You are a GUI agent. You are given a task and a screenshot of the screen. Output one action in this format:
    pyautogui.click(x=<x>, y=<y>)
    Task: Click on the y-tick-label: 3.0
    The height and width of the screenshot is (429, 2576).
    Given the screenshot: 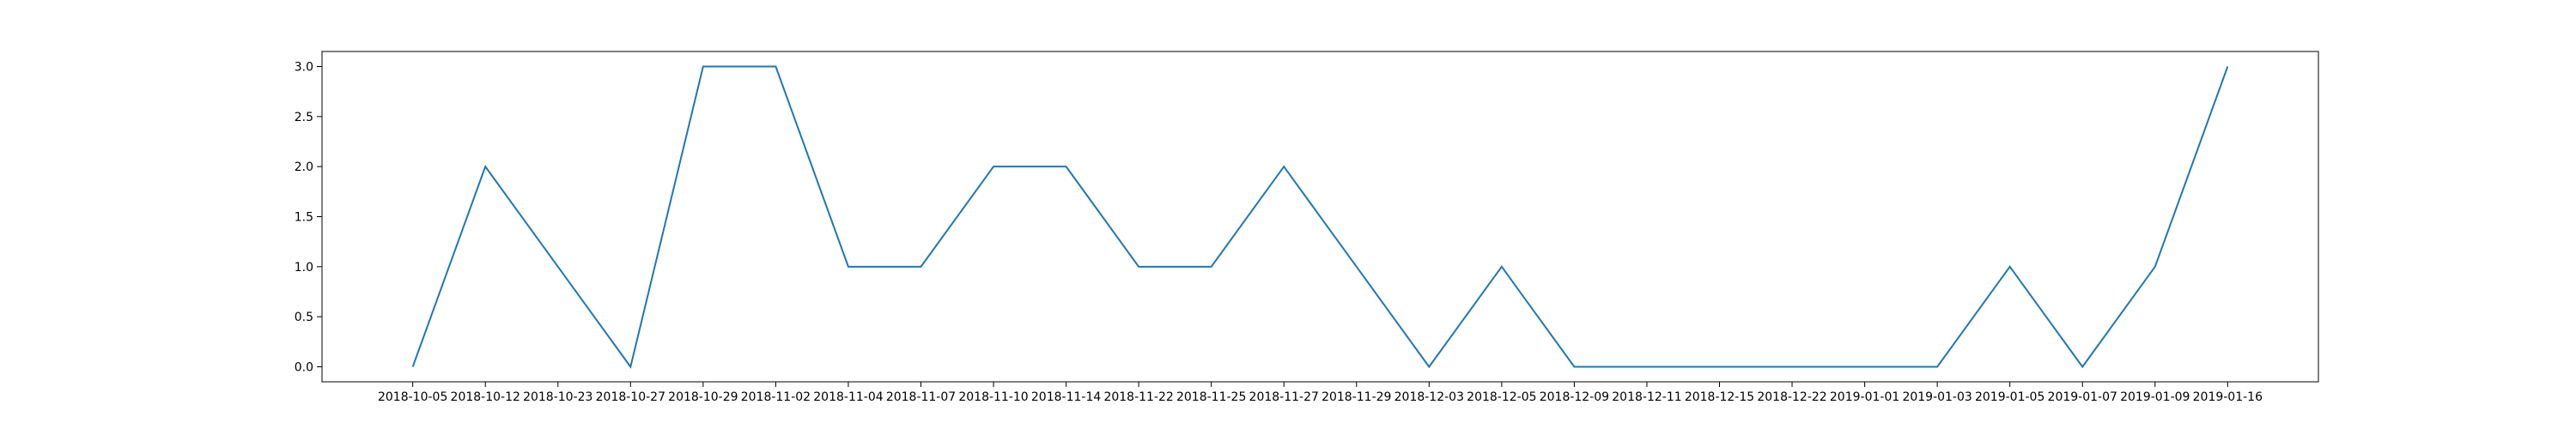 What is the action you would take?
    pyautogui.click(x=304, y=68)
    